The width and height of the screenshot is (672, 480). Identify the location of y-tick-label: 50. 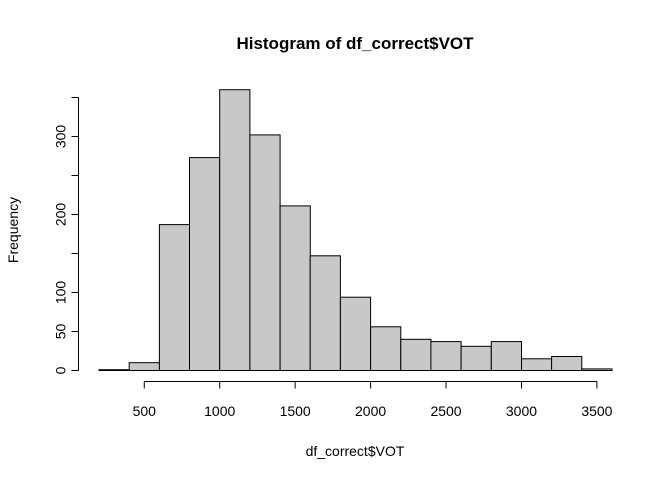
(61, 332).